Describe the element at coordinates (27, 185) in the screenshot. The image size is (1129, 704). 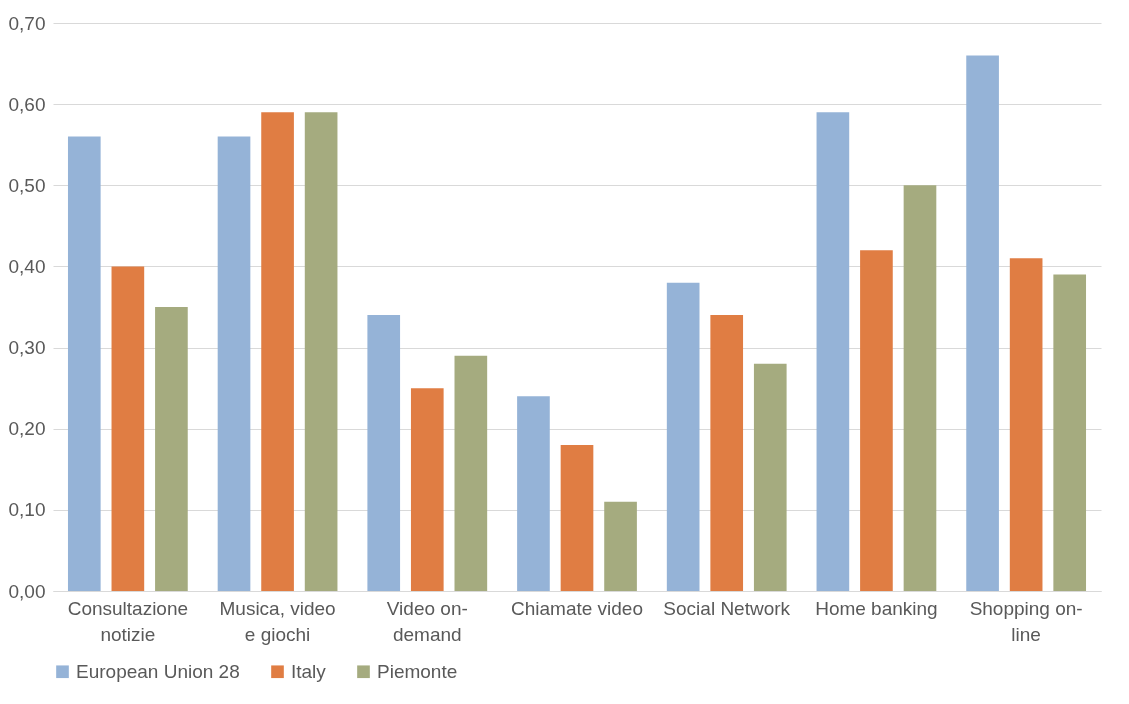
I see `y-tick-label: 0,50` at that location.